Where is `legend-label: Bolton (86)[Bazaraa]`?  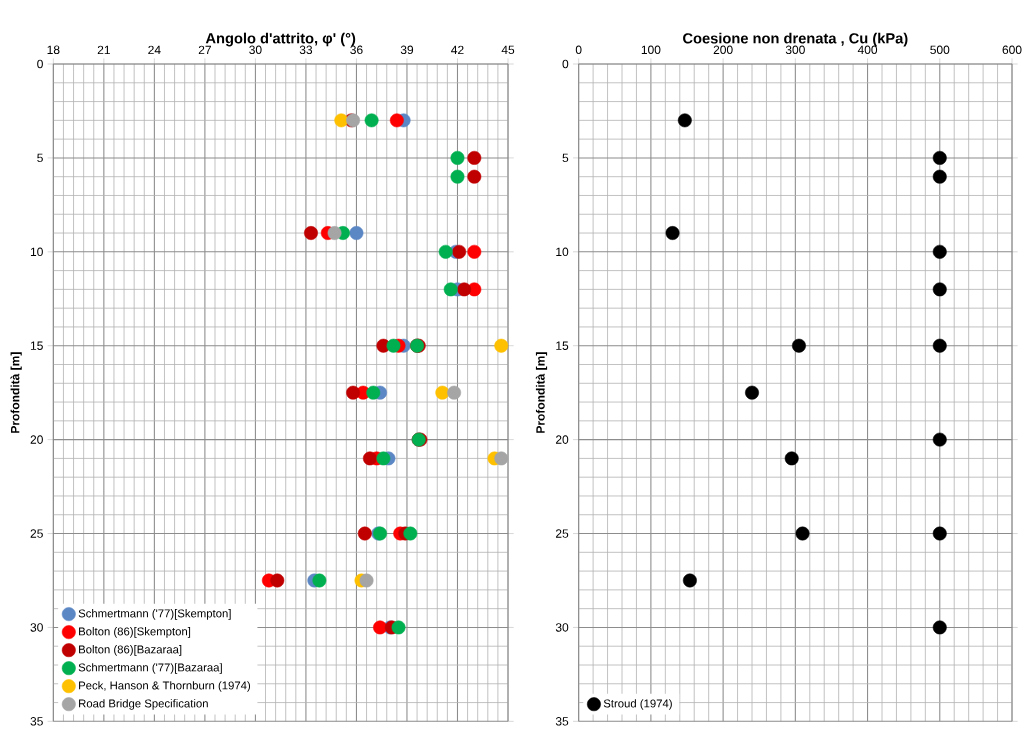
legend-label: Bolton (86)[Bazaraa] is located at coordinates (130, 650).